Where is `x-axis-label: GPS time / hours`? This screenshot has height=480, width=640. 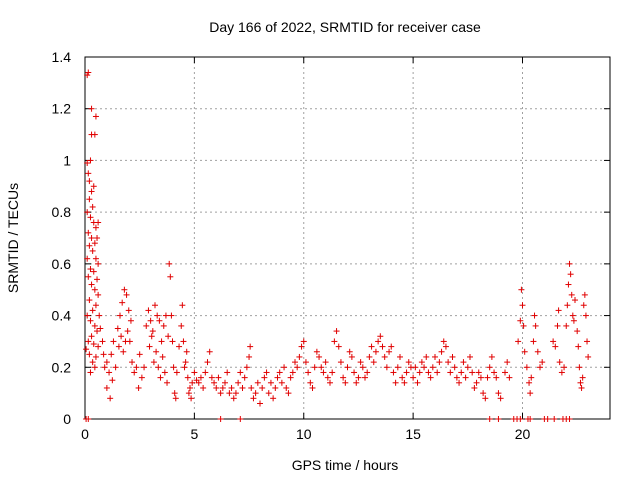 x-axis-label: GPS time / hours is located at coordinates (345, 465).